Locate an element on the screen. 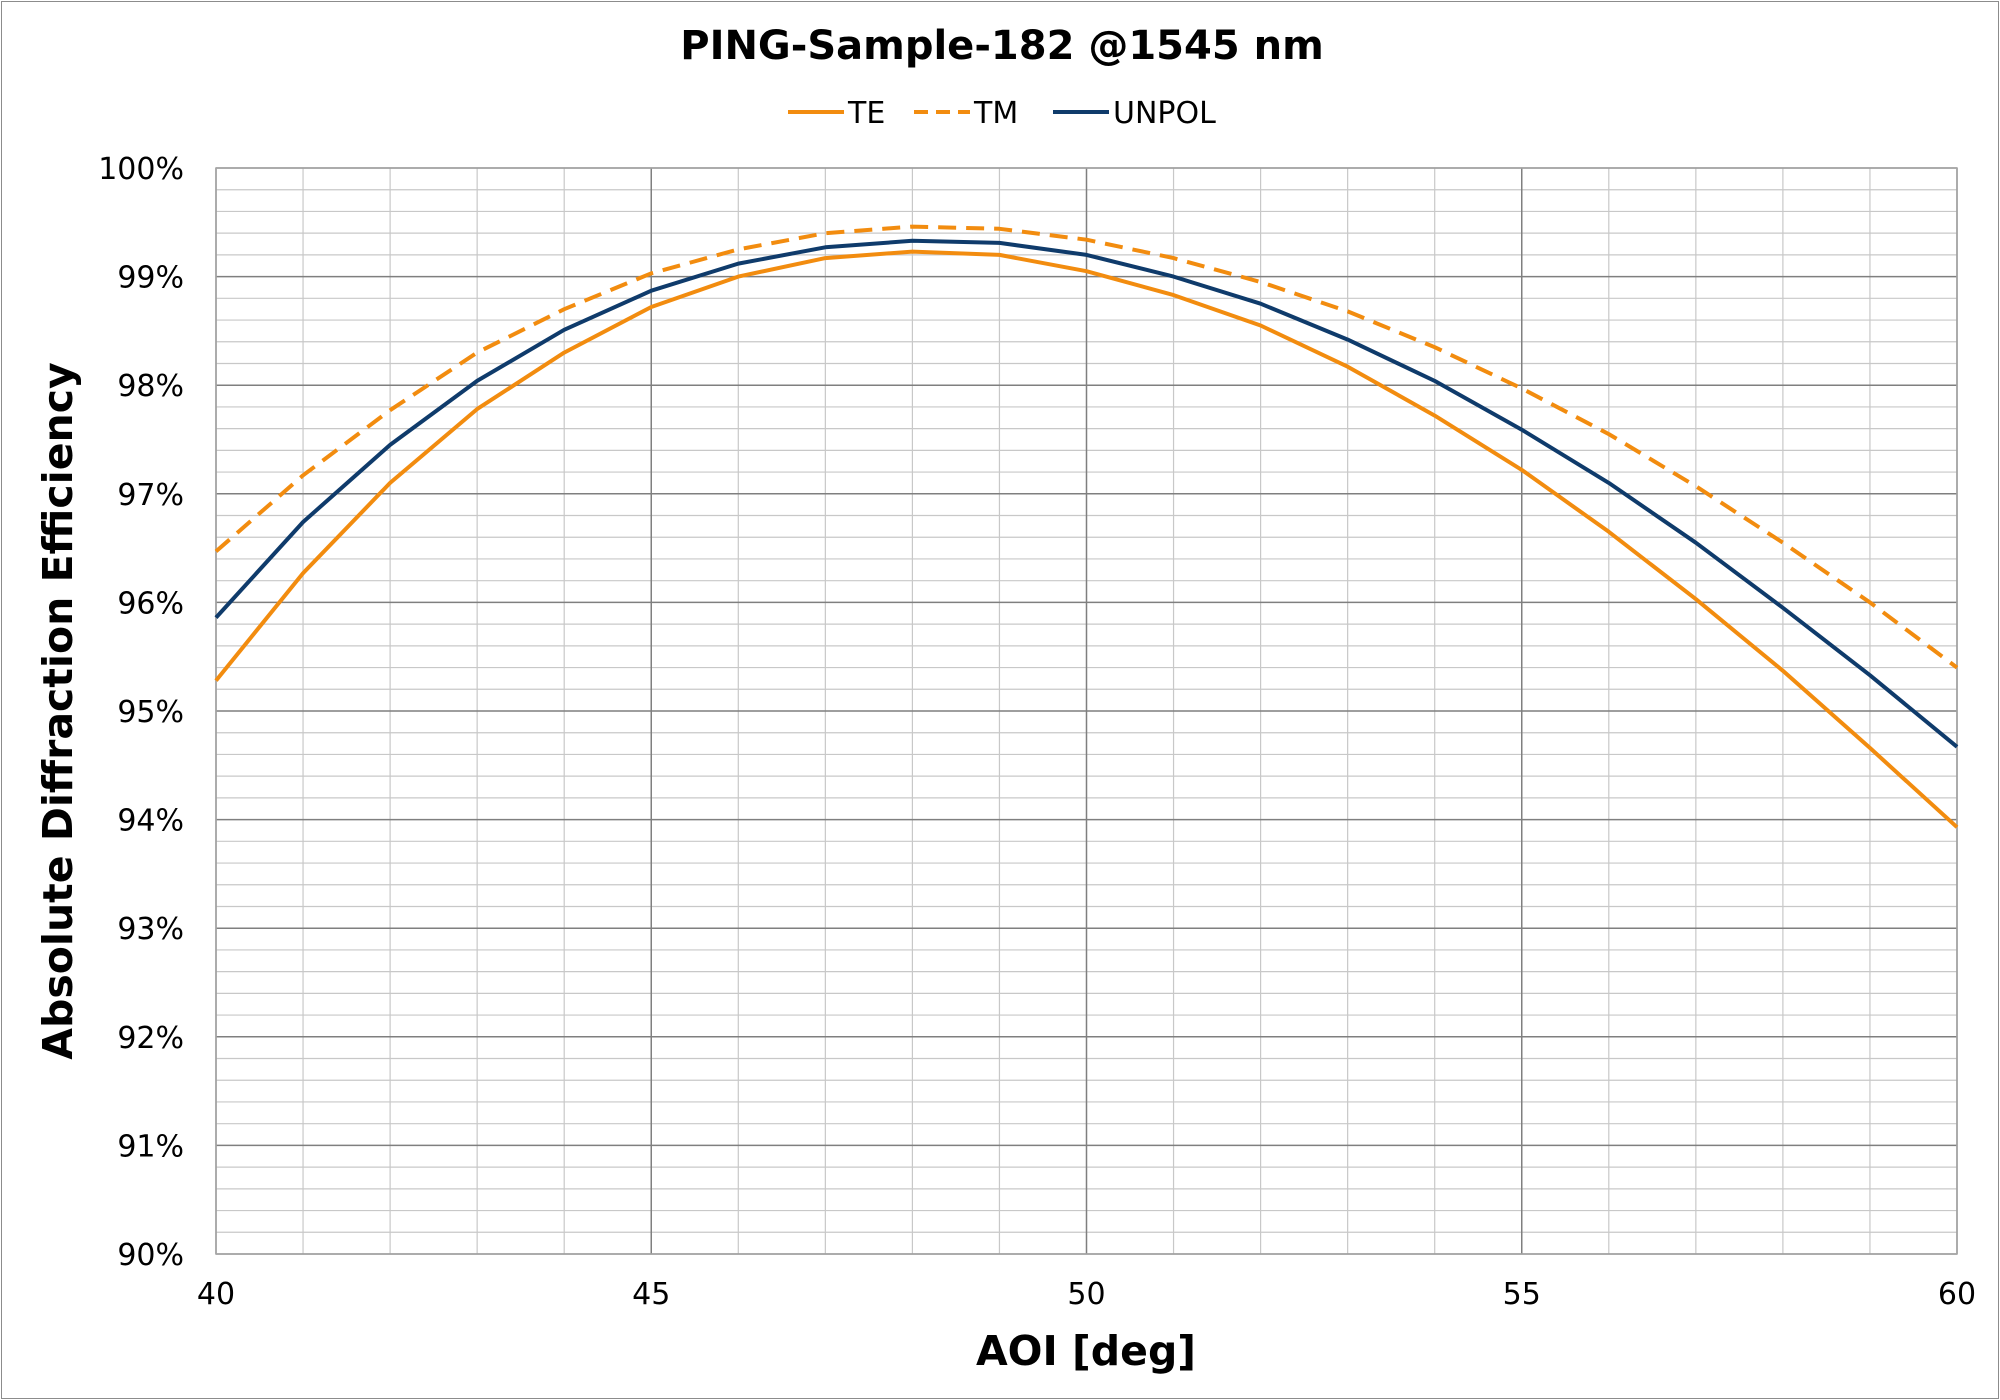 This screenshot has width=2000, height=1400. legend-label-unpol: UNPOL is located at coordinates (1164, 113).